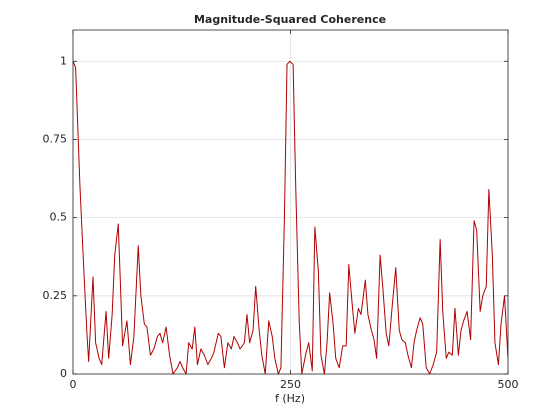 The width and height of the screenshot is (560, 420). I want to click on y-tick-label: 0.25, so click(55, 295).